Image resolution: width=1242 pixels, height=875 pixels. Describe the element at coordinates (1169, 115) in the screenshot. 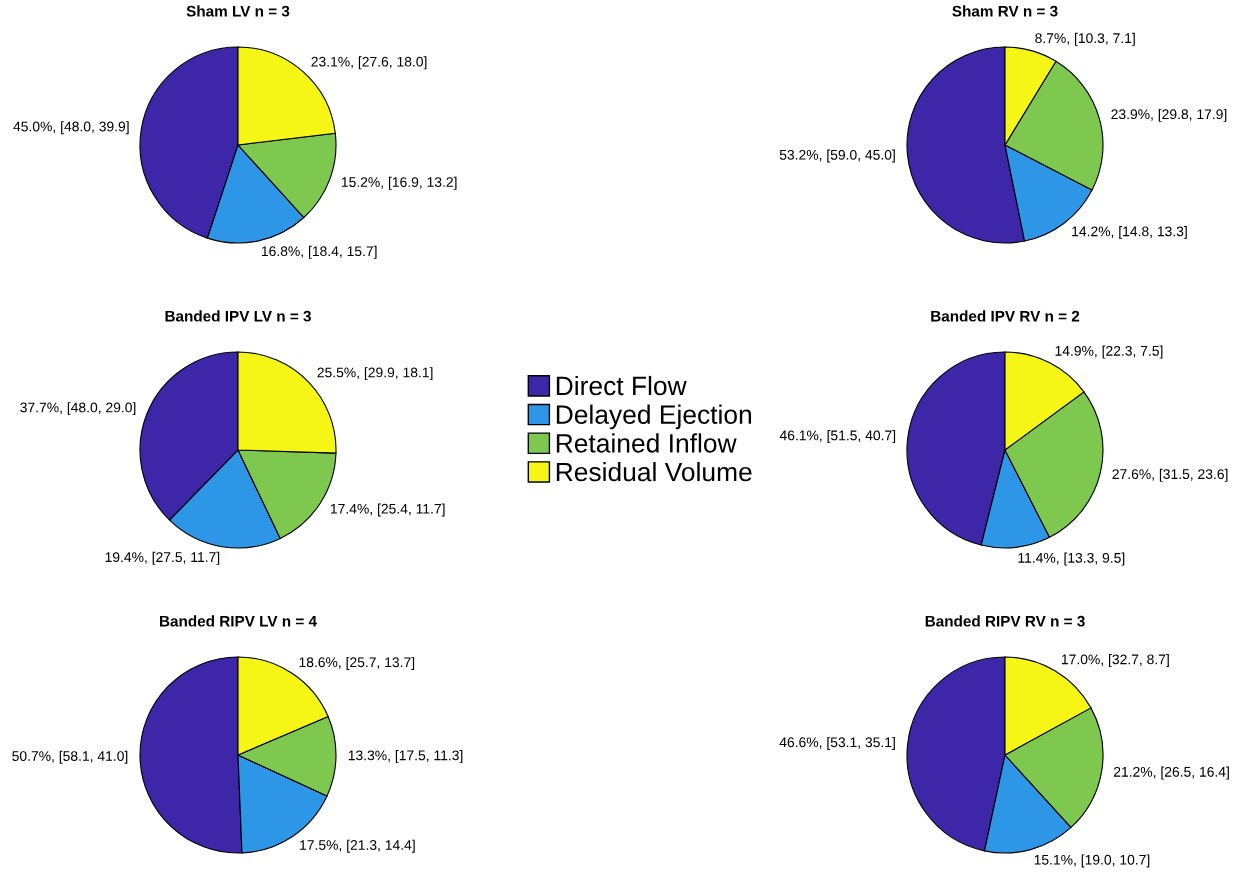

I see `data-label: 23.9%, [29.8, 17.9]` at that location.